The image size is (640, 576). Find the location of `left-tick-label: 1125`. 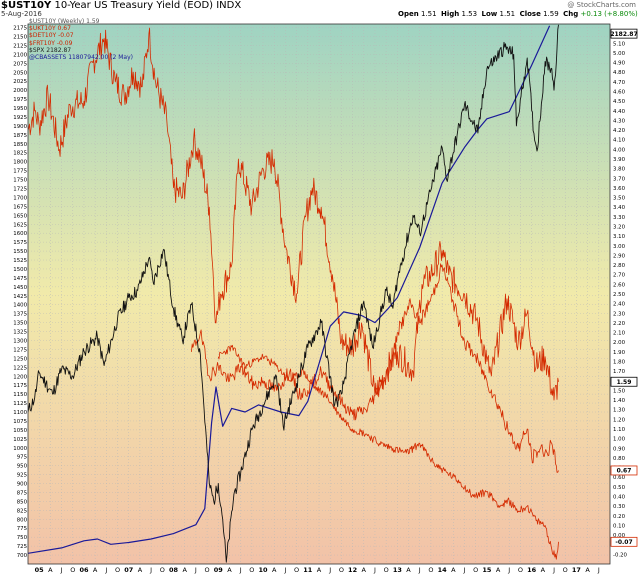

left-tick-label: 1125 is located at coordinates (20, 404).